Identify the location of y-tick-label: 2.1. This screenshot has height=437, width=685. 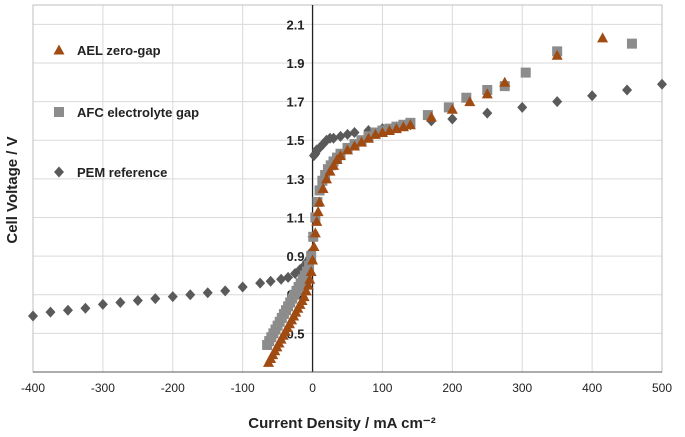
(295, 24).